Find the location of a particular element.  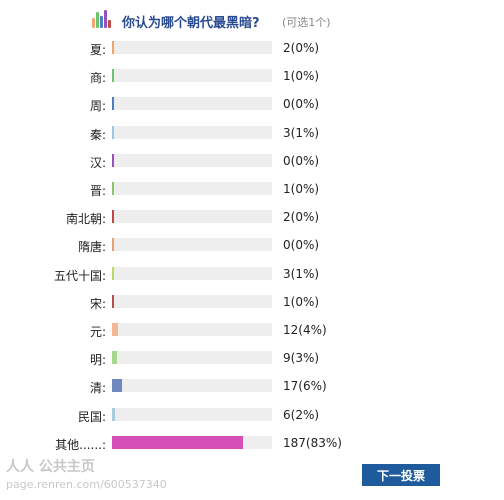

poll-option-label: 汉: is located at coordinates (97, 162).